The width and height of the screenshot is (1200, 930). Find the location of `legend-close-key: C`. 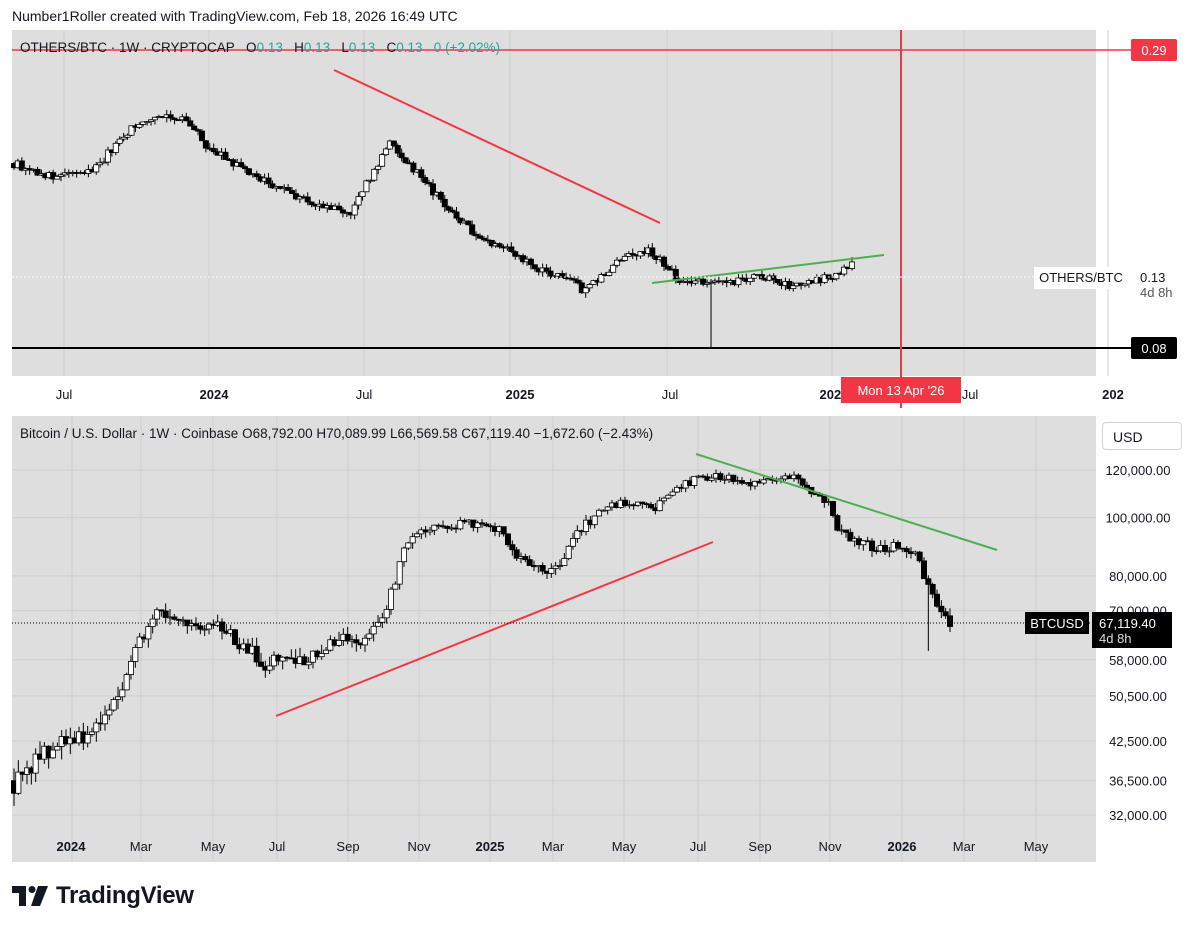

legend-close-key: C is located at coordinates (391, 47).